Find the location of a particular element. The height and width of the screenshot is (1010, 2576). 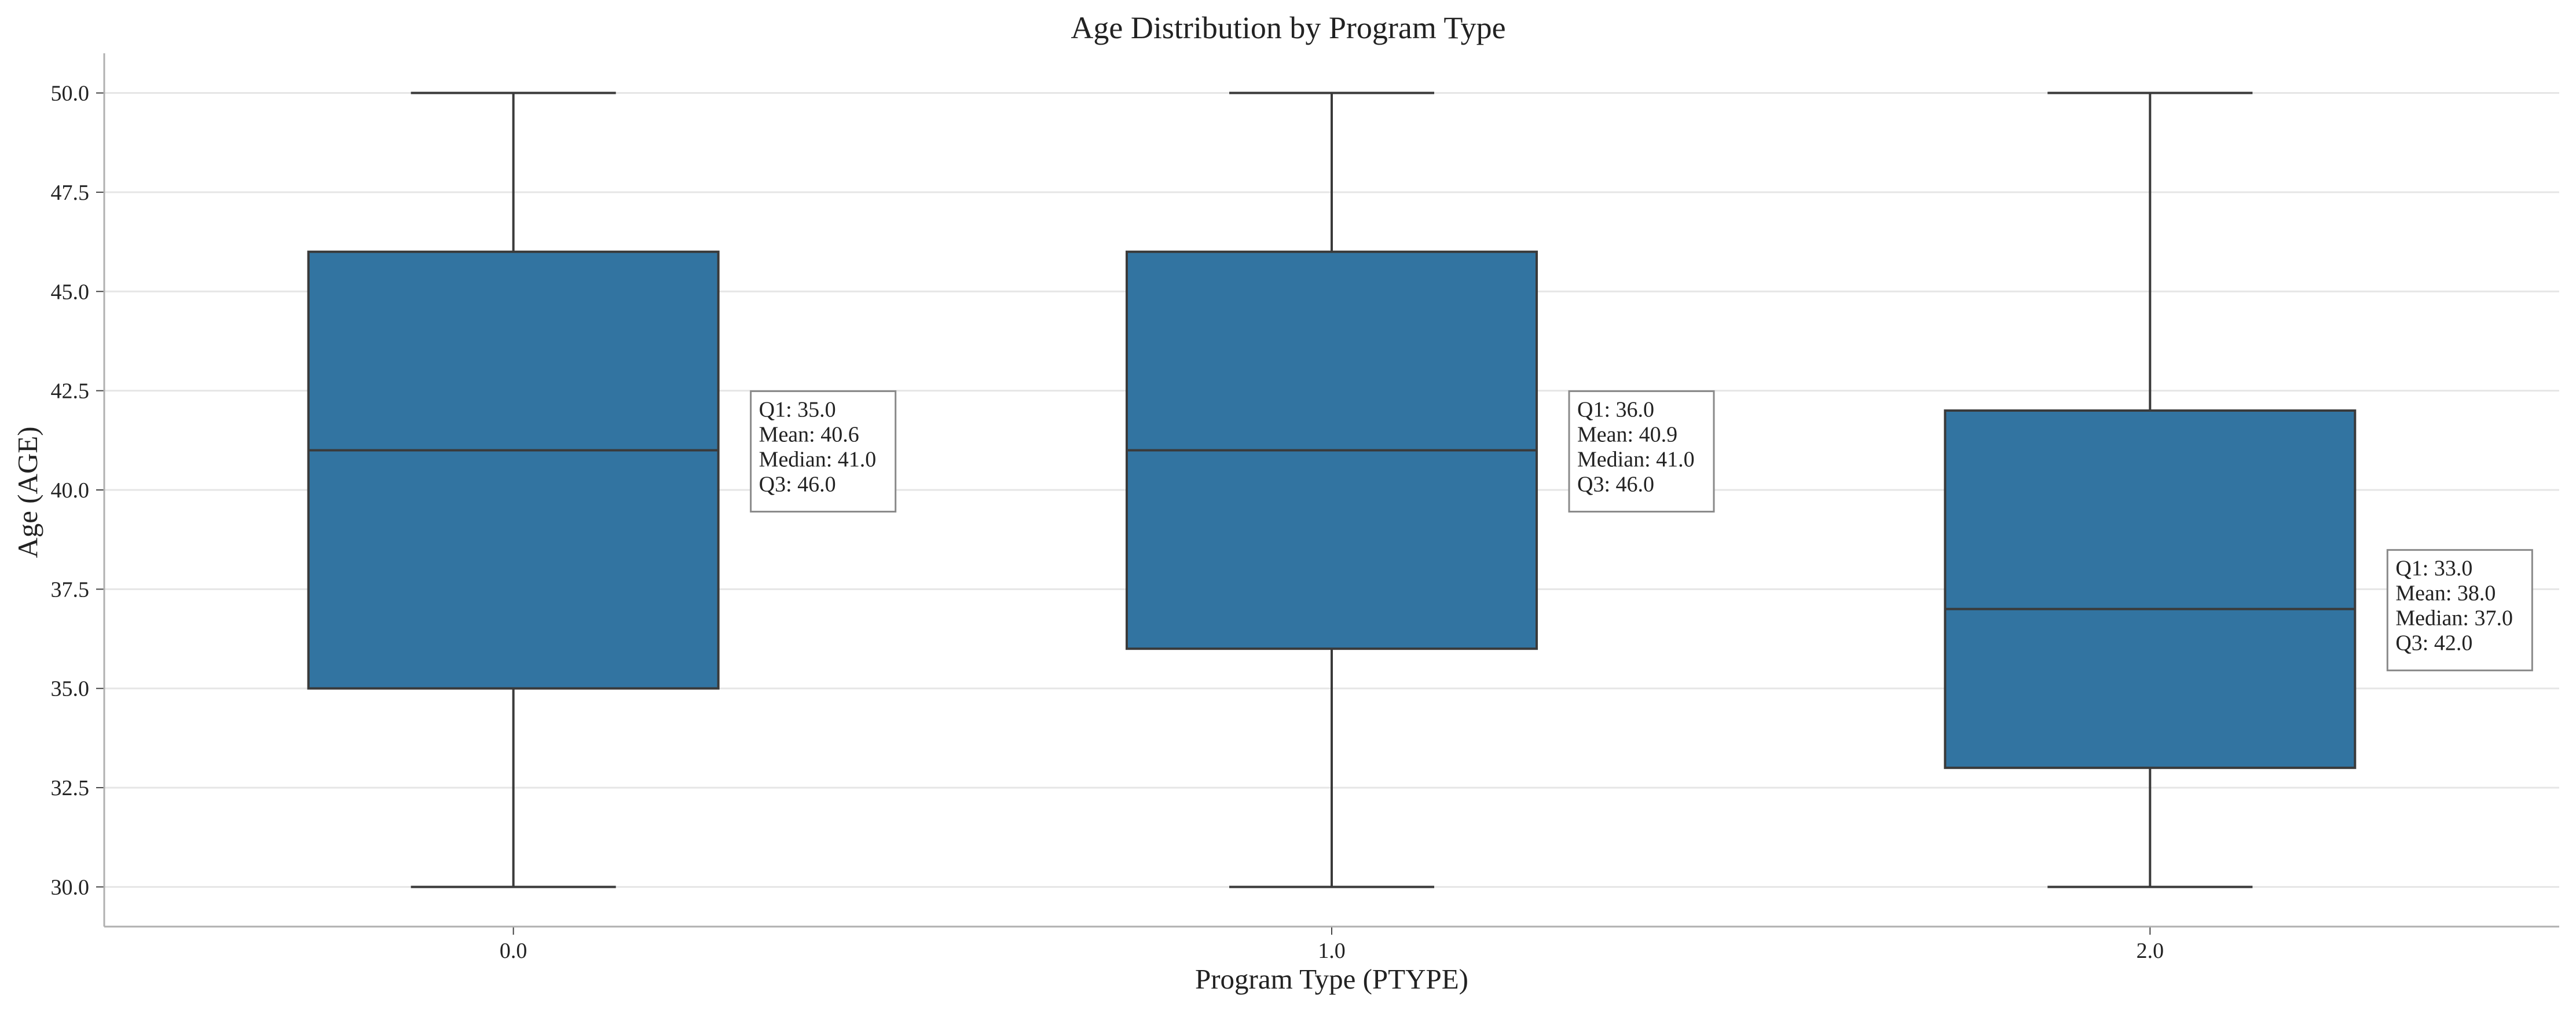

annotation-line: Mean: 38.0 is located at coordinates (2445, 593).